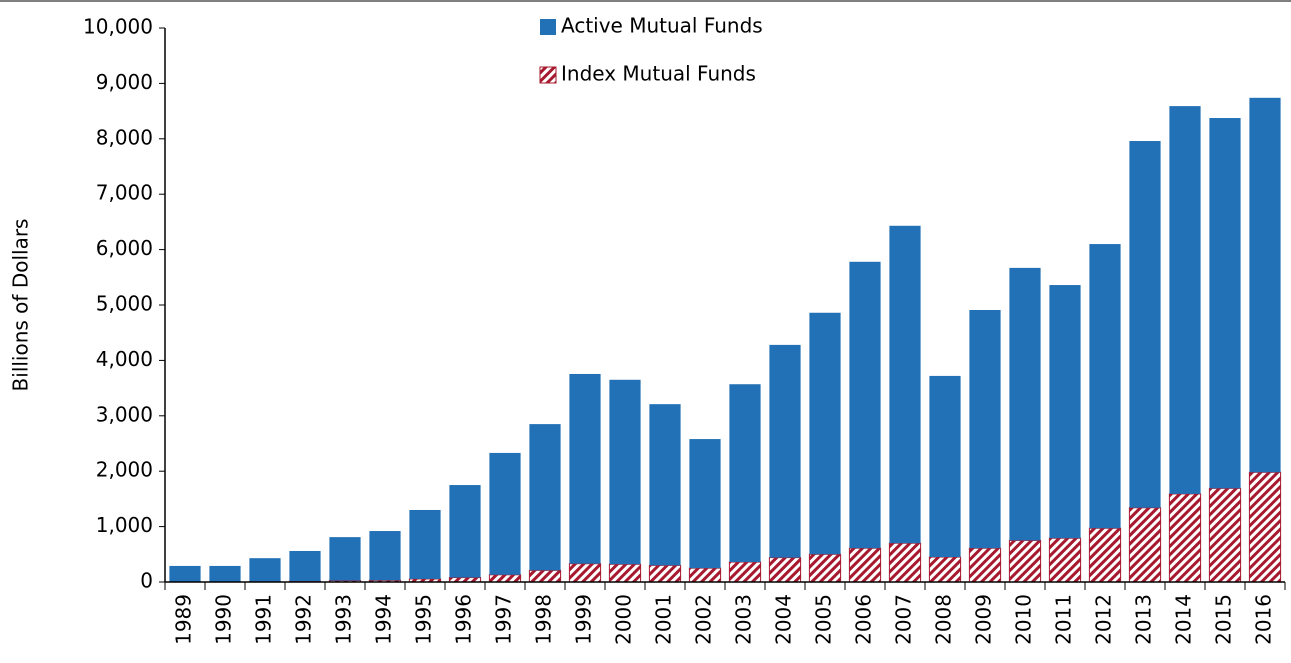 This screenshot has width=1291, height=663. What do you see at coordinates (146, 581) in the screenshot?
I see `y-tick-label: 0` at bounding box center [146, 581].